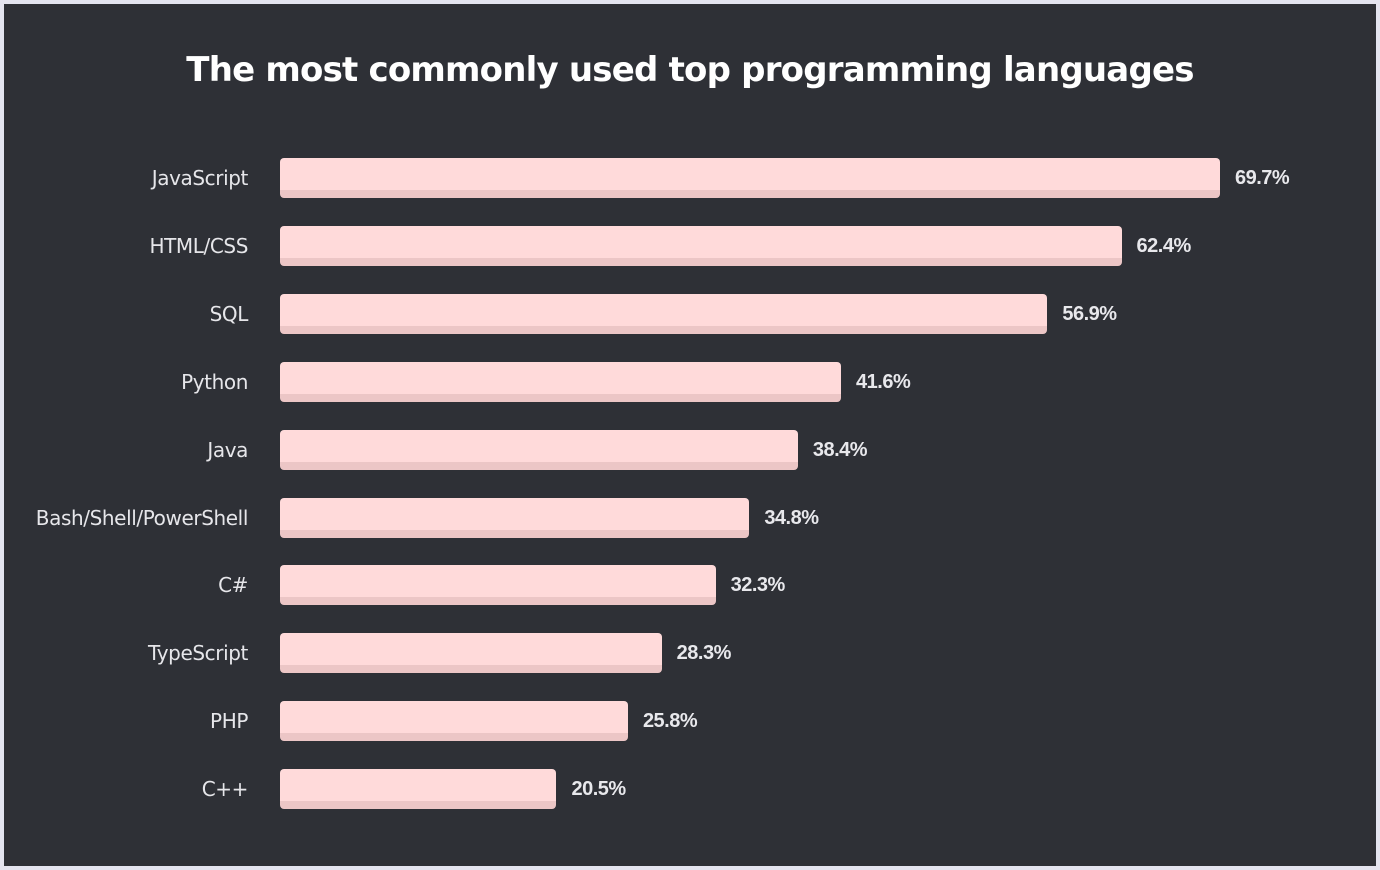  What do you see at coordinates (200, 178) in the screenshot?
I see `category-label: JavaScript` at bounding box center [200, 178].